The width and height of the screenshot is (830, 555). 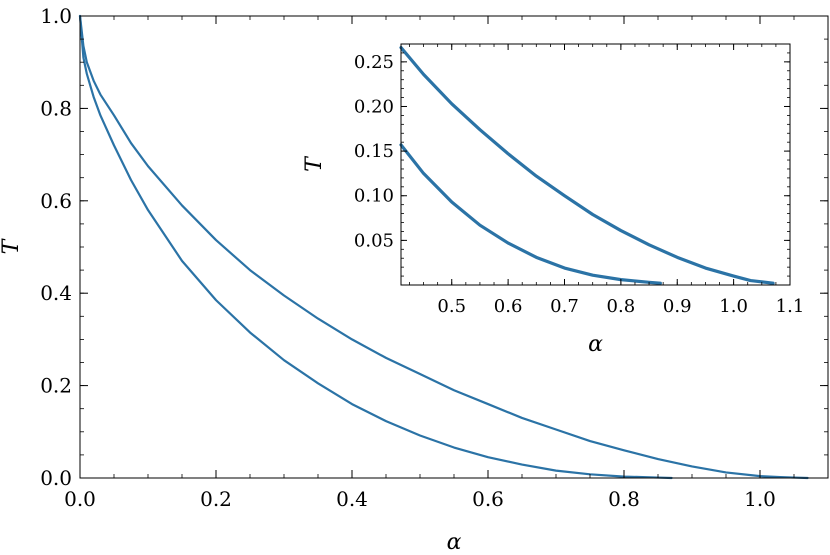 I want to click on inset-x-axis-label: α, so click(x=595, y=344).